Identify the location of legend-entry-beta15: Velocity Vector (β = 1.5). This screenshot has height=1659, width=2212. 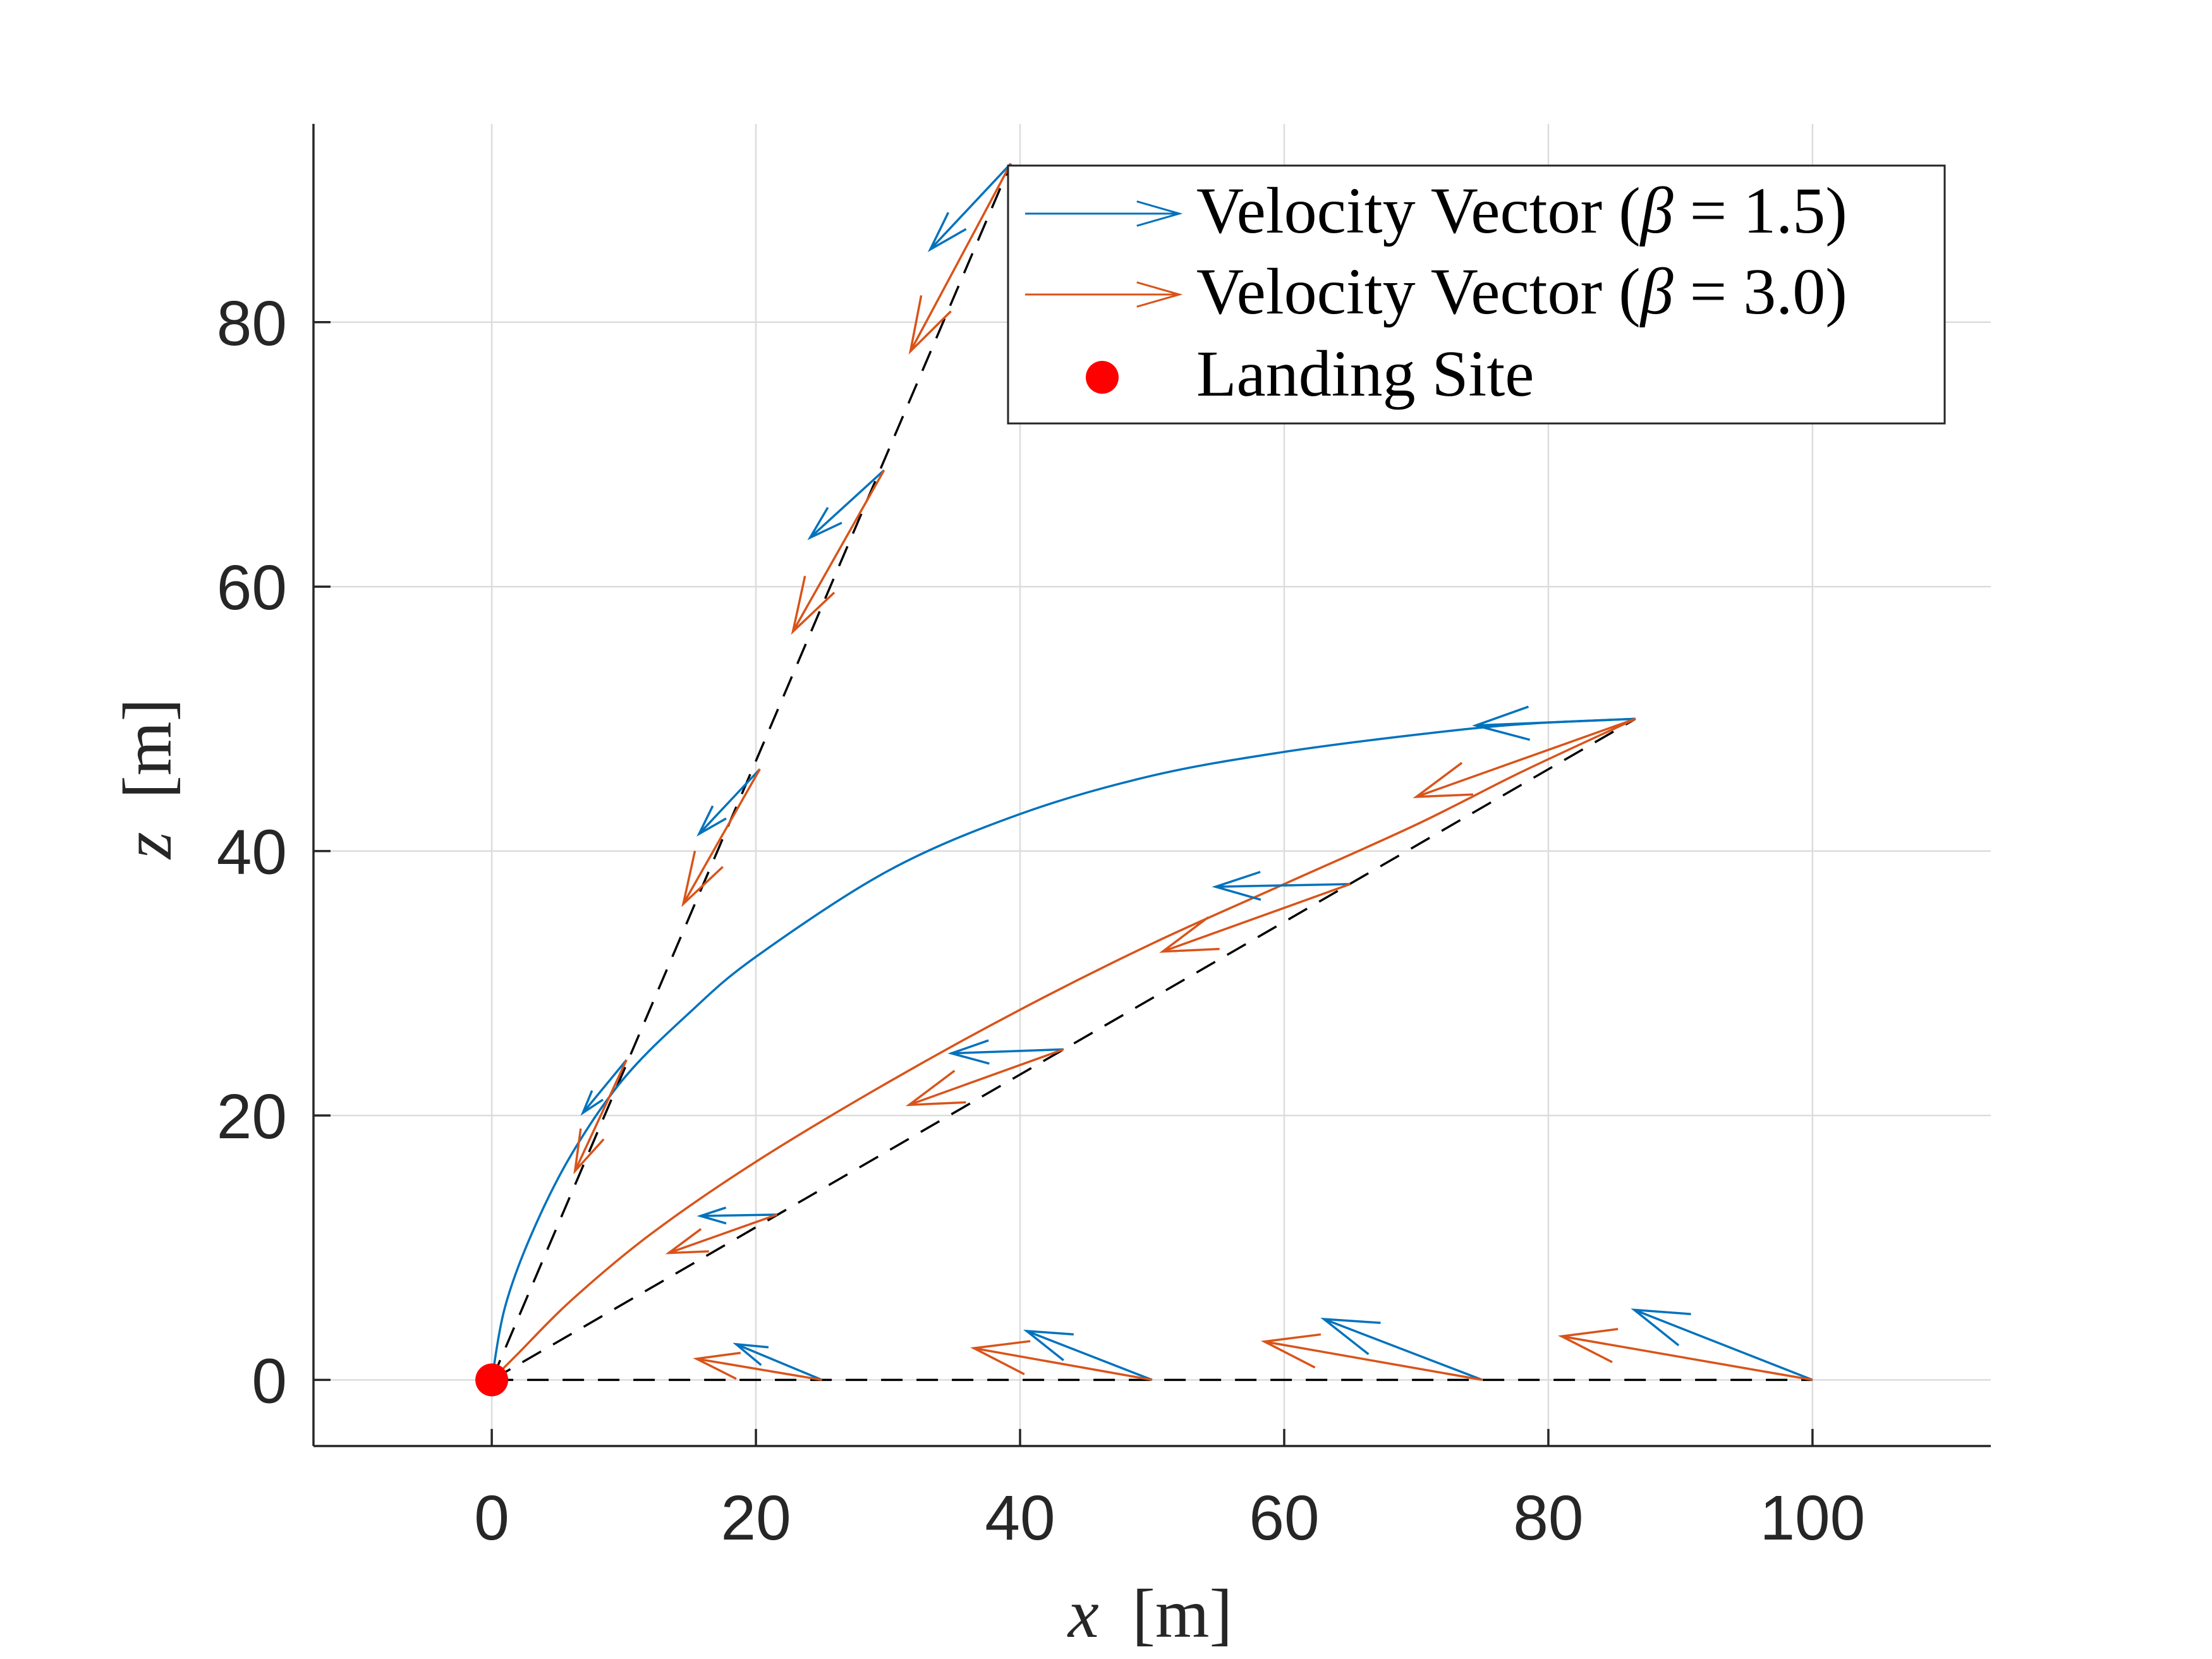
(1436, 210).